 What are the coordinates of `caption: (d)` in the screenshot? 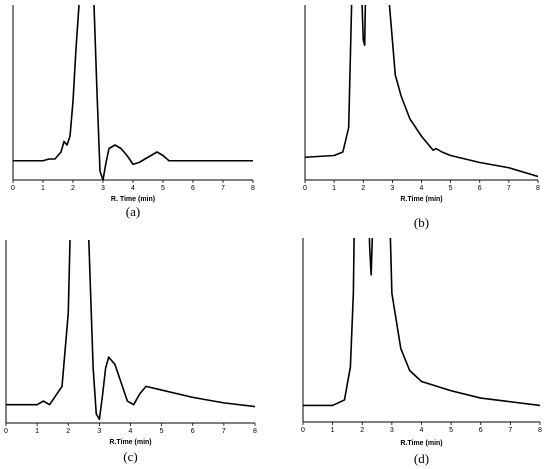 It's located at (421, 458).